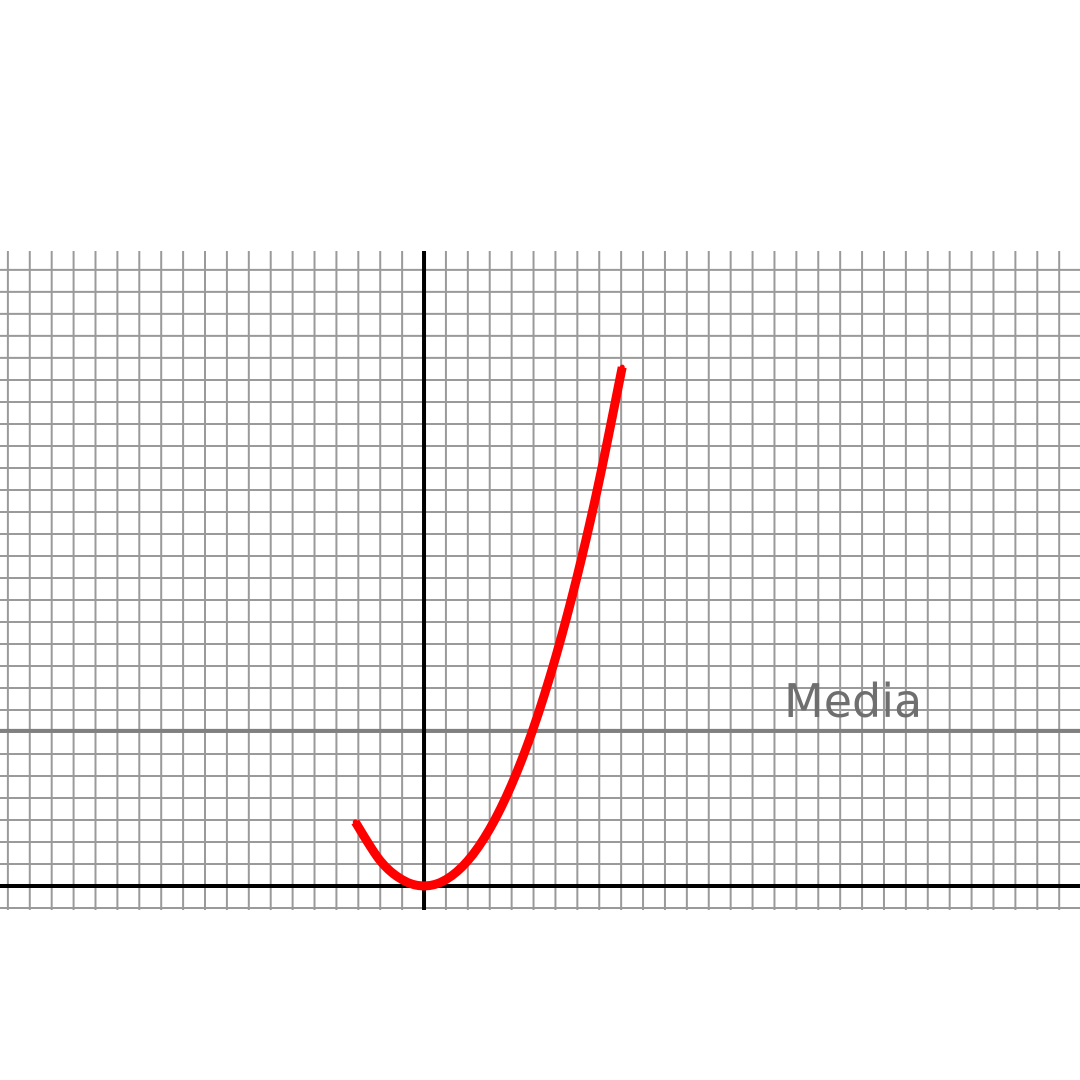  Describe the element at coordinates (489, 627) in the screenshot. I see `series-layer` at that location.